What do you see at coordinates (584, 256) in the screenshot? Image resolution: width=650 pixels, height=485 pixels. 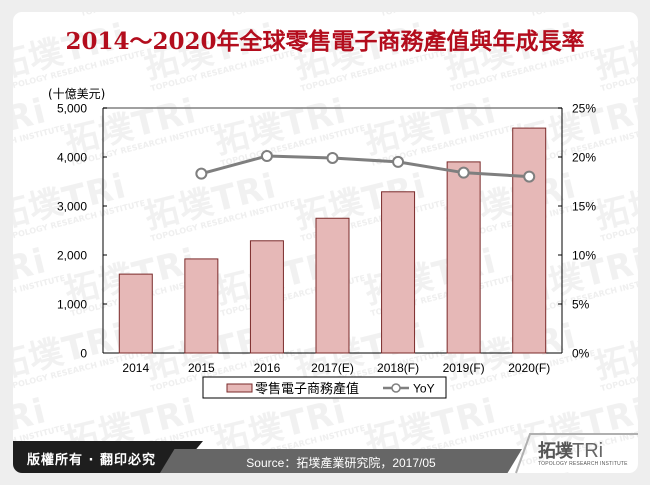 I see `right-tick-label: 10%` at bounding box center [584, 256].